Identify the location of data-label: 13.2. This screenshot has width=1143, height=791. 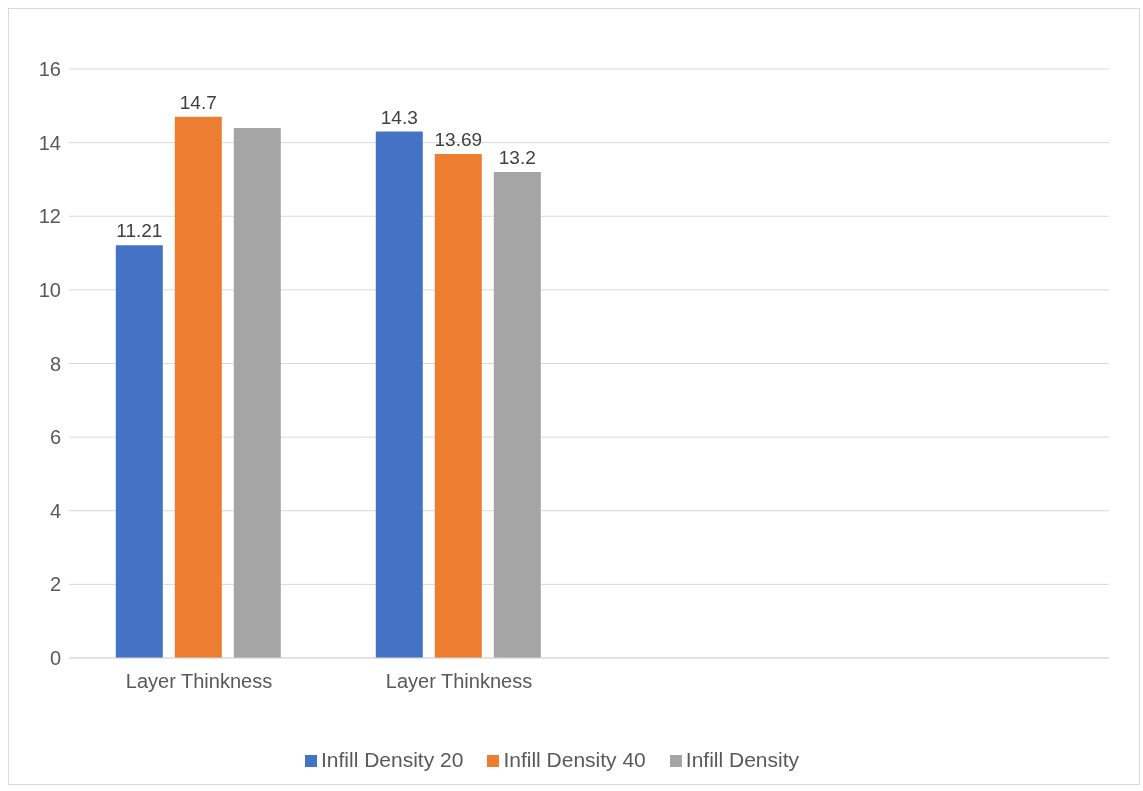
(517, 158).